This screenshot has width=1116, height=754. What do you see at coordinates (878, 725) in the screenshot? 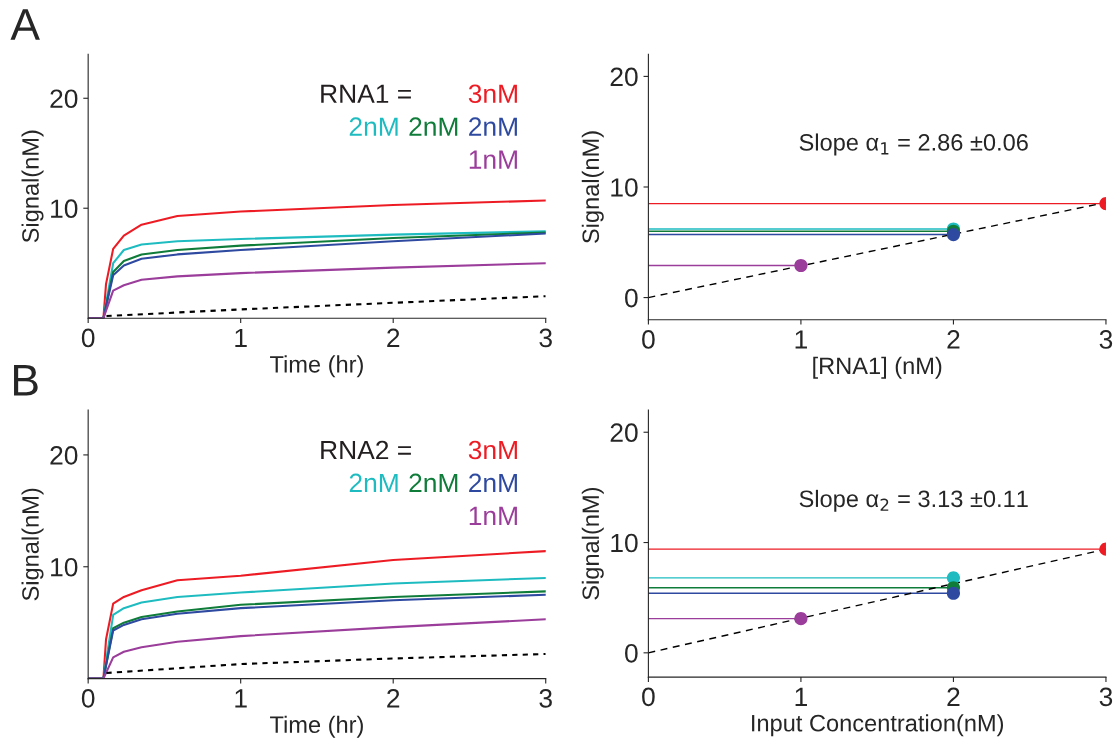
I see `x-axis-title: Input Concentration(nM)` at bounding box center [878, 725].